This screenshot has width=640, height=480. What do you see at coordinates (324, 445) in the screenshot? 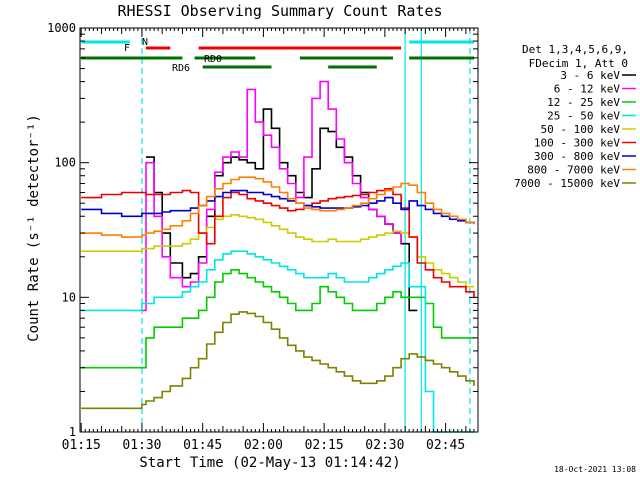
I see `x-tick-label: 02:15` at bounding box center [324, 445].